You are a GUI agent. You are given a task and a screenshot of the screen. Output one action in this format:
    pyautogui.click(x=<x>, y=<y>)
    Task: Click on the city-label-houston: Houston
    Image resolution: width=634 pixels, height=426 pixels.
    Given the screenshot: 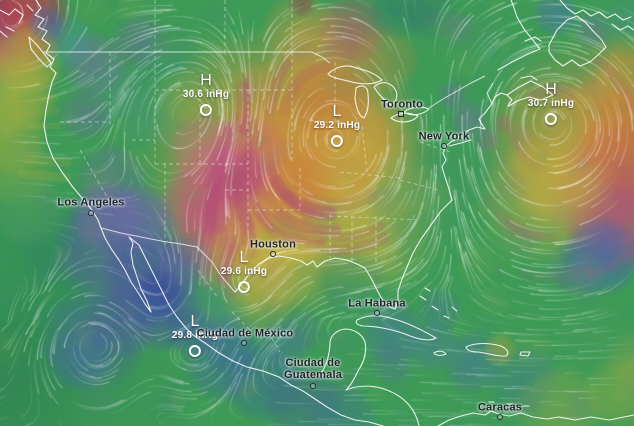 What is the action you would take?
    pyautogui.click(x=273, y=244)
    